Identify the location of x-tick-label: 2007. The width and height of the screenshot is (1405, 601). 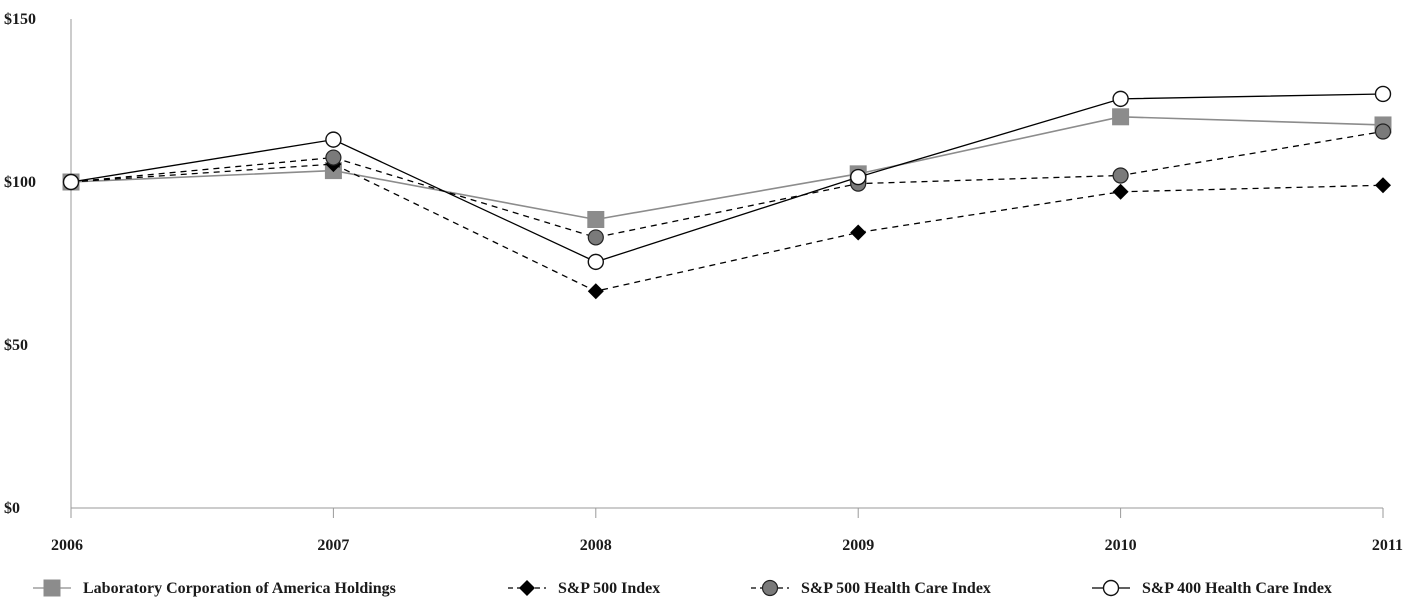
(333, 545).